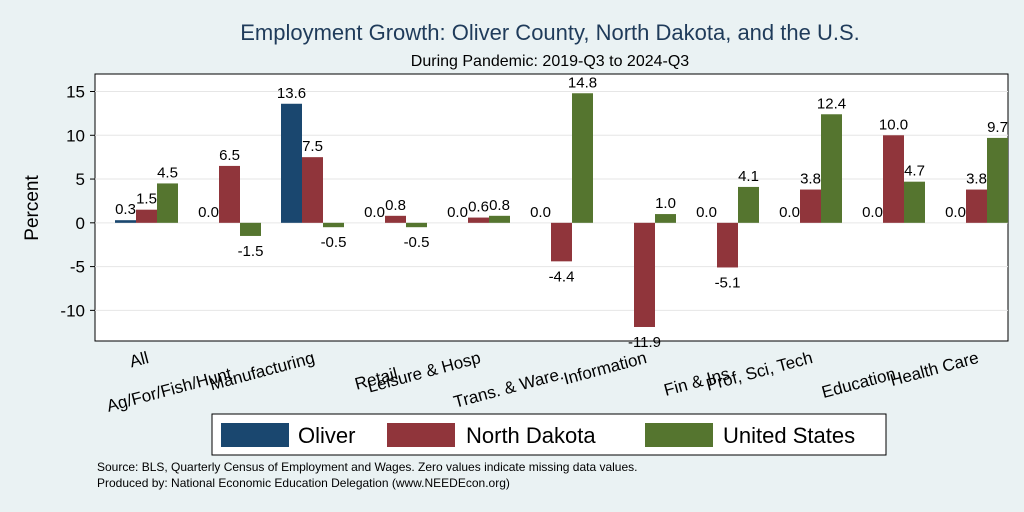  What do you see at coordinates (80, 179) in the screenshot?
I see `y-tick-label: 5` at bounding box center [80, 179].